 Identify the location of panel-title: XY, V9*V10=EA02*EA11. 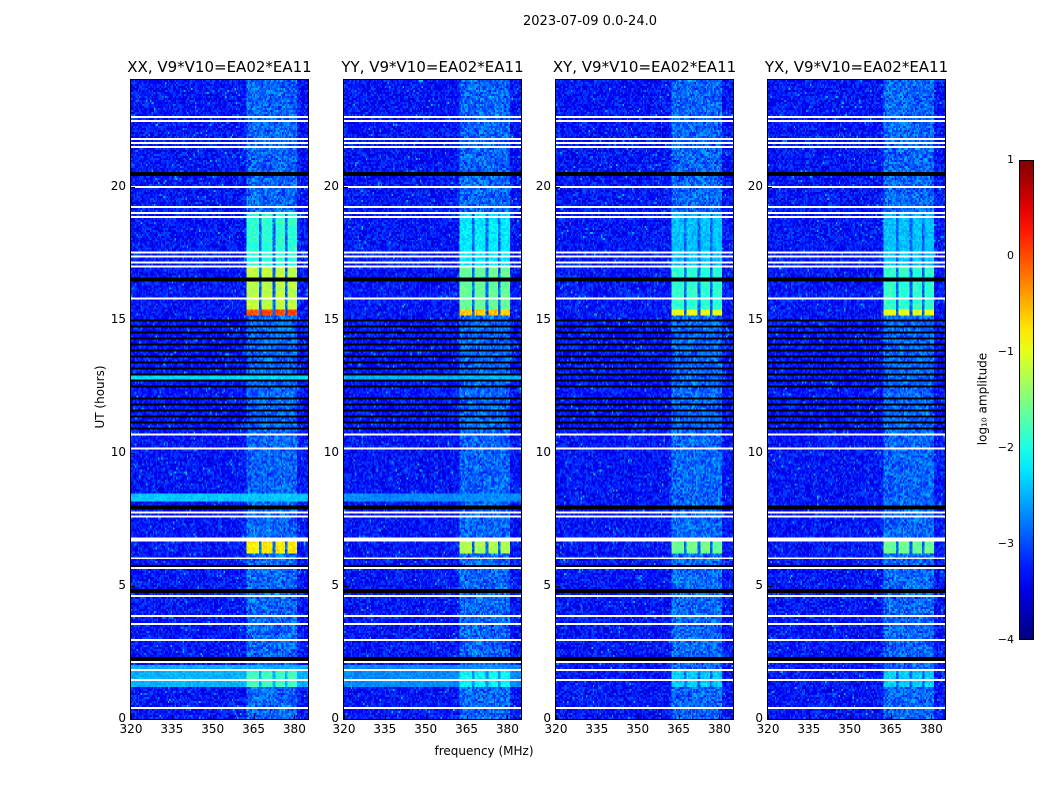
(644, 67).